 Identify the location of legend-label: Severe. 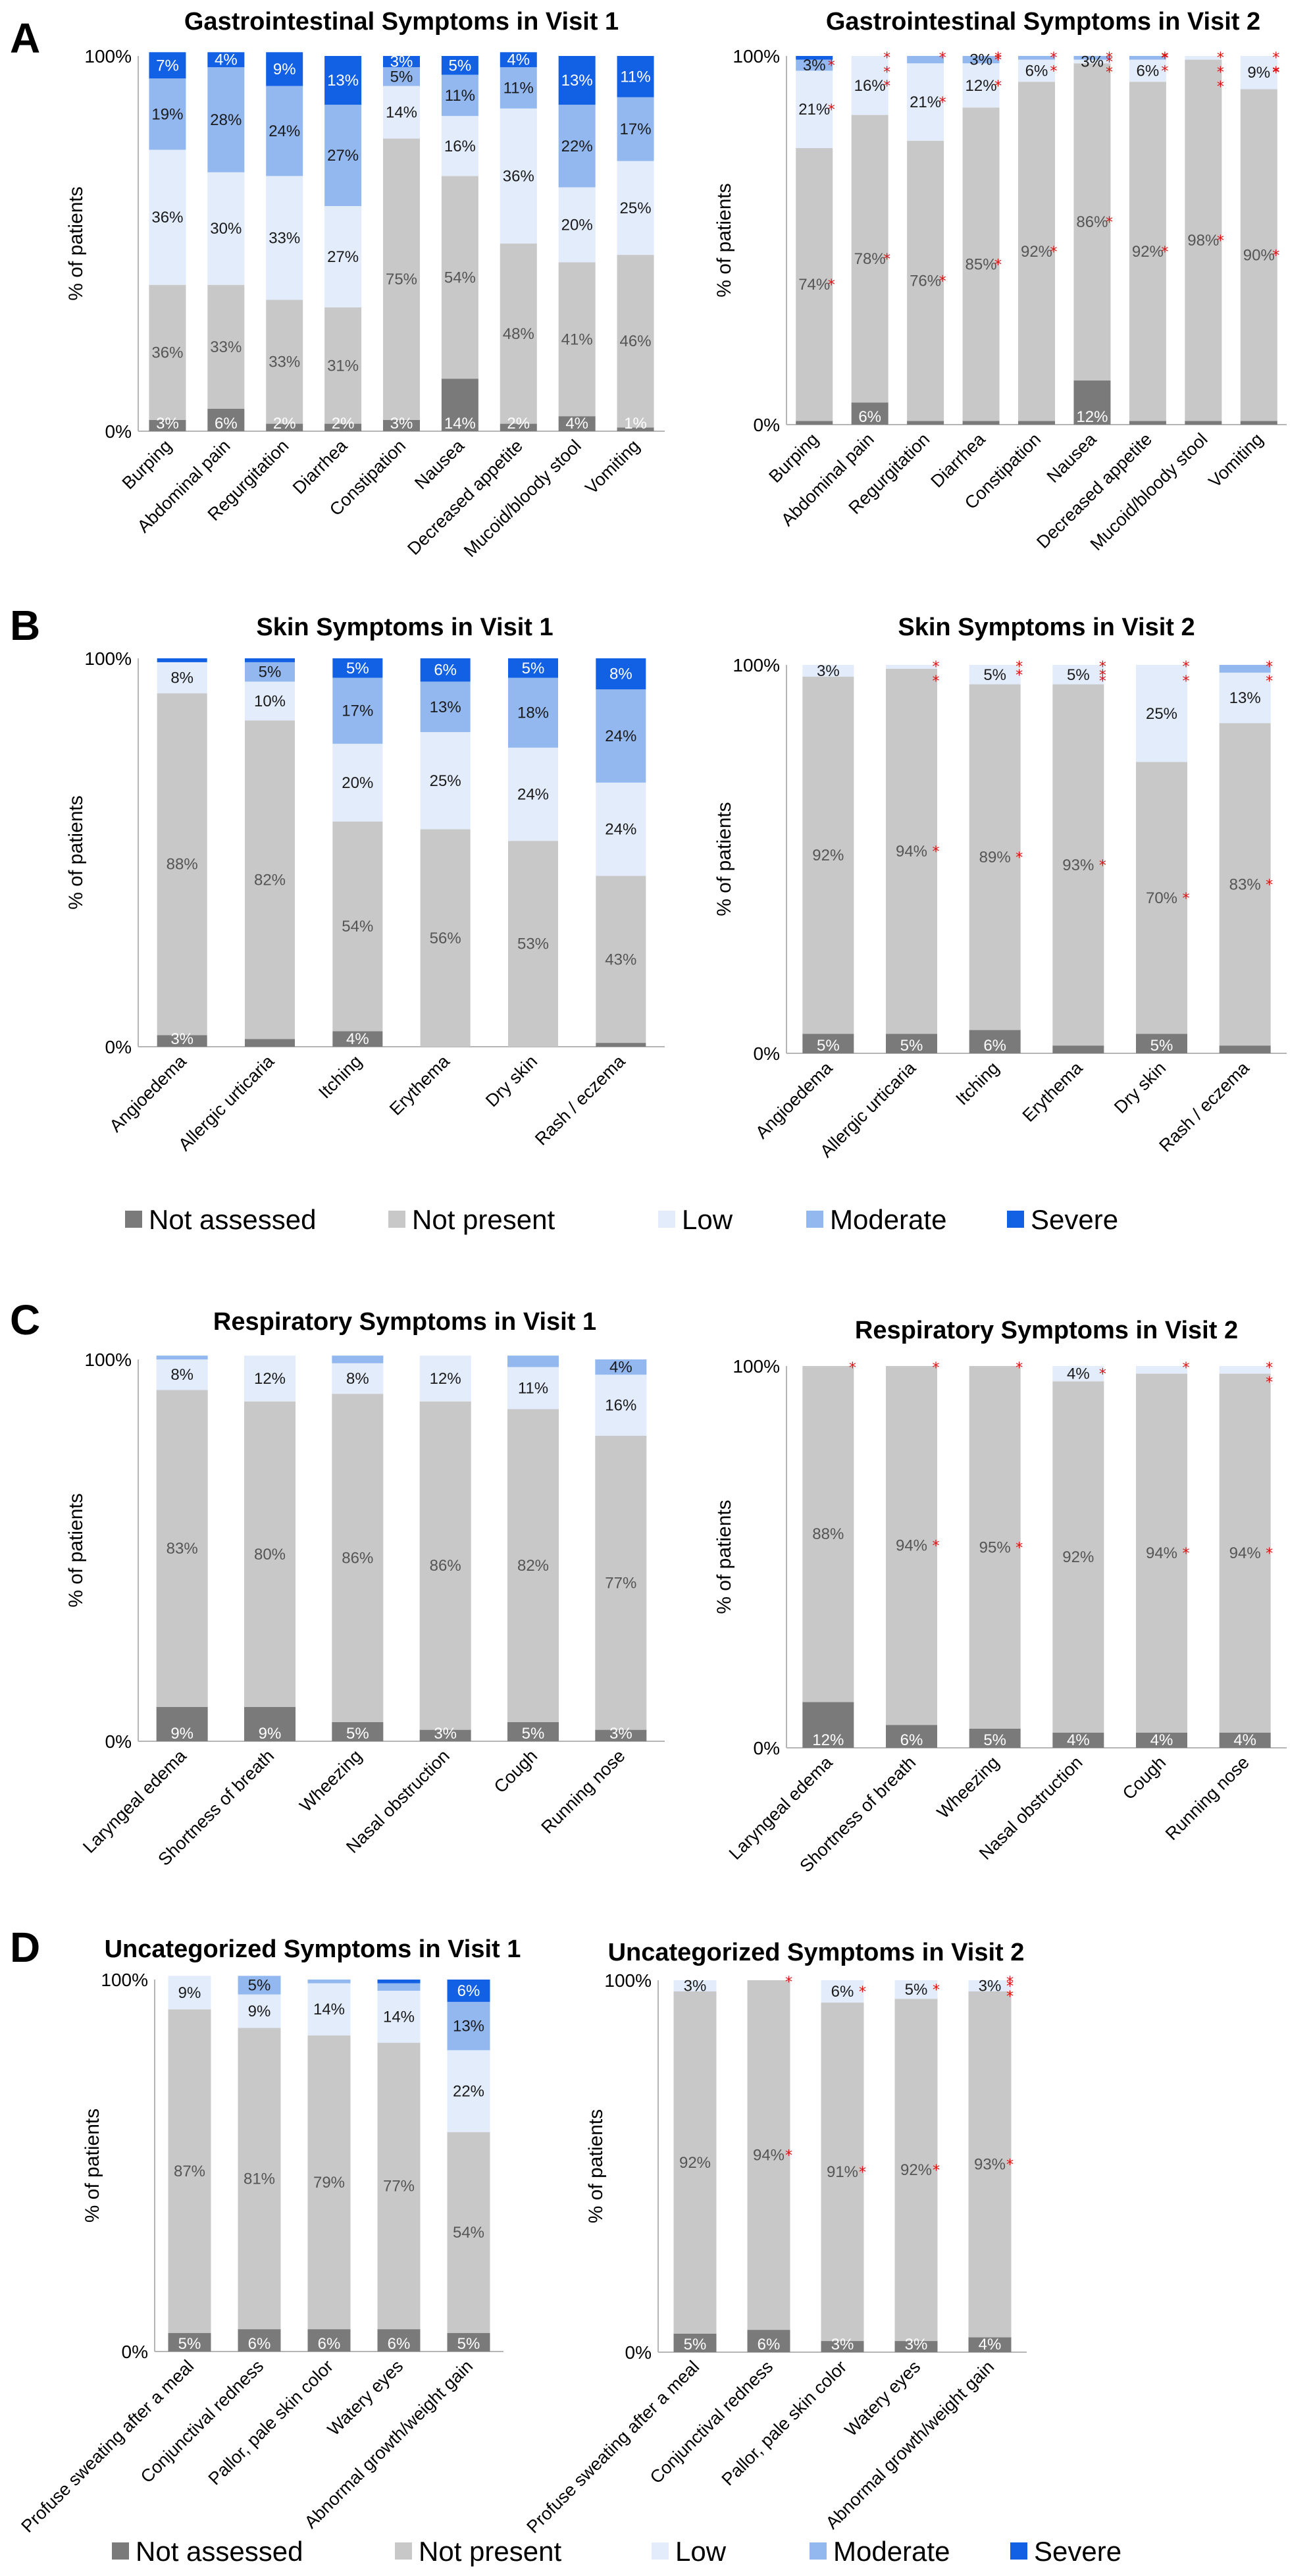
(1074, 1219).